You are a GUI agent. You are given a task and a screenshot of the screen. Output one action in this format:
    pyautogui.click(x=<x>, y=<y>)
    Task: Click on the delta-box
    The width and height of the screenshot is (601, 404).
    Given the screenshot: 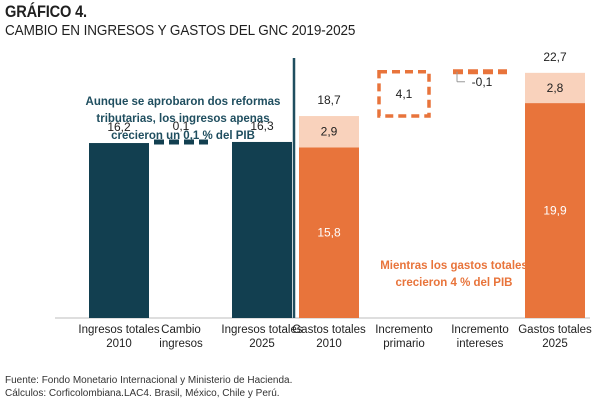 What is the action you would take?
    pyautogui.click(x=404, y=94)
    